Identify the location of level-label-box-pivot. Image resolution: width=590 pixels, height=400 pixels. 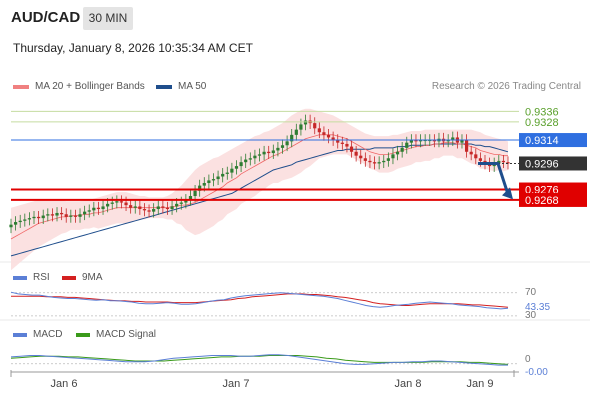
(553, 140).